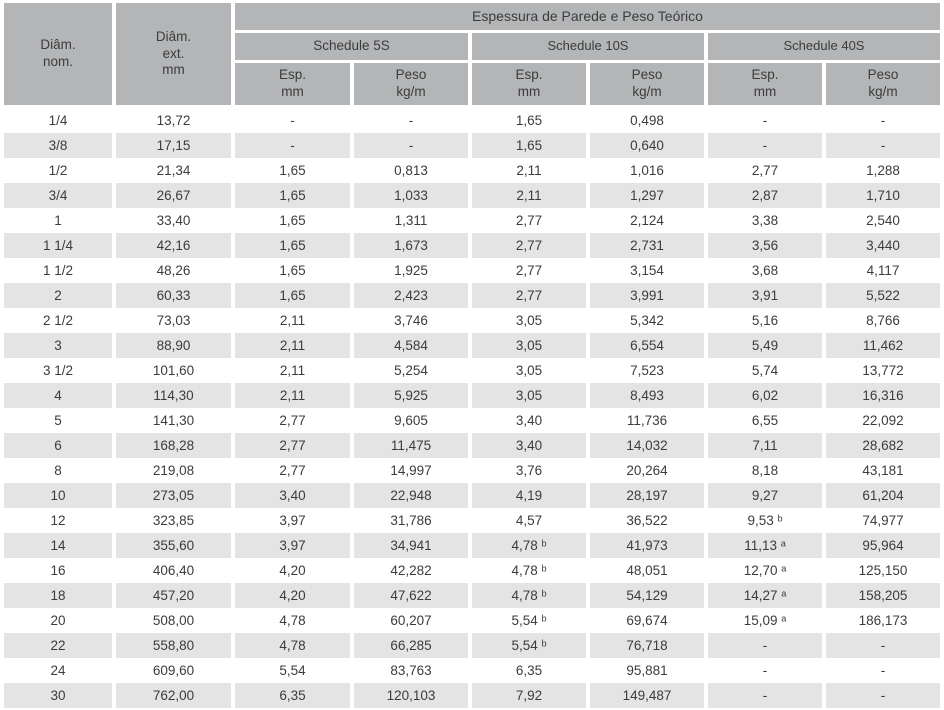 Image resolution: width=944 pixels, height=710 pixels. I want to click on cell-5s-peso: 31,786, so click(411, 520).